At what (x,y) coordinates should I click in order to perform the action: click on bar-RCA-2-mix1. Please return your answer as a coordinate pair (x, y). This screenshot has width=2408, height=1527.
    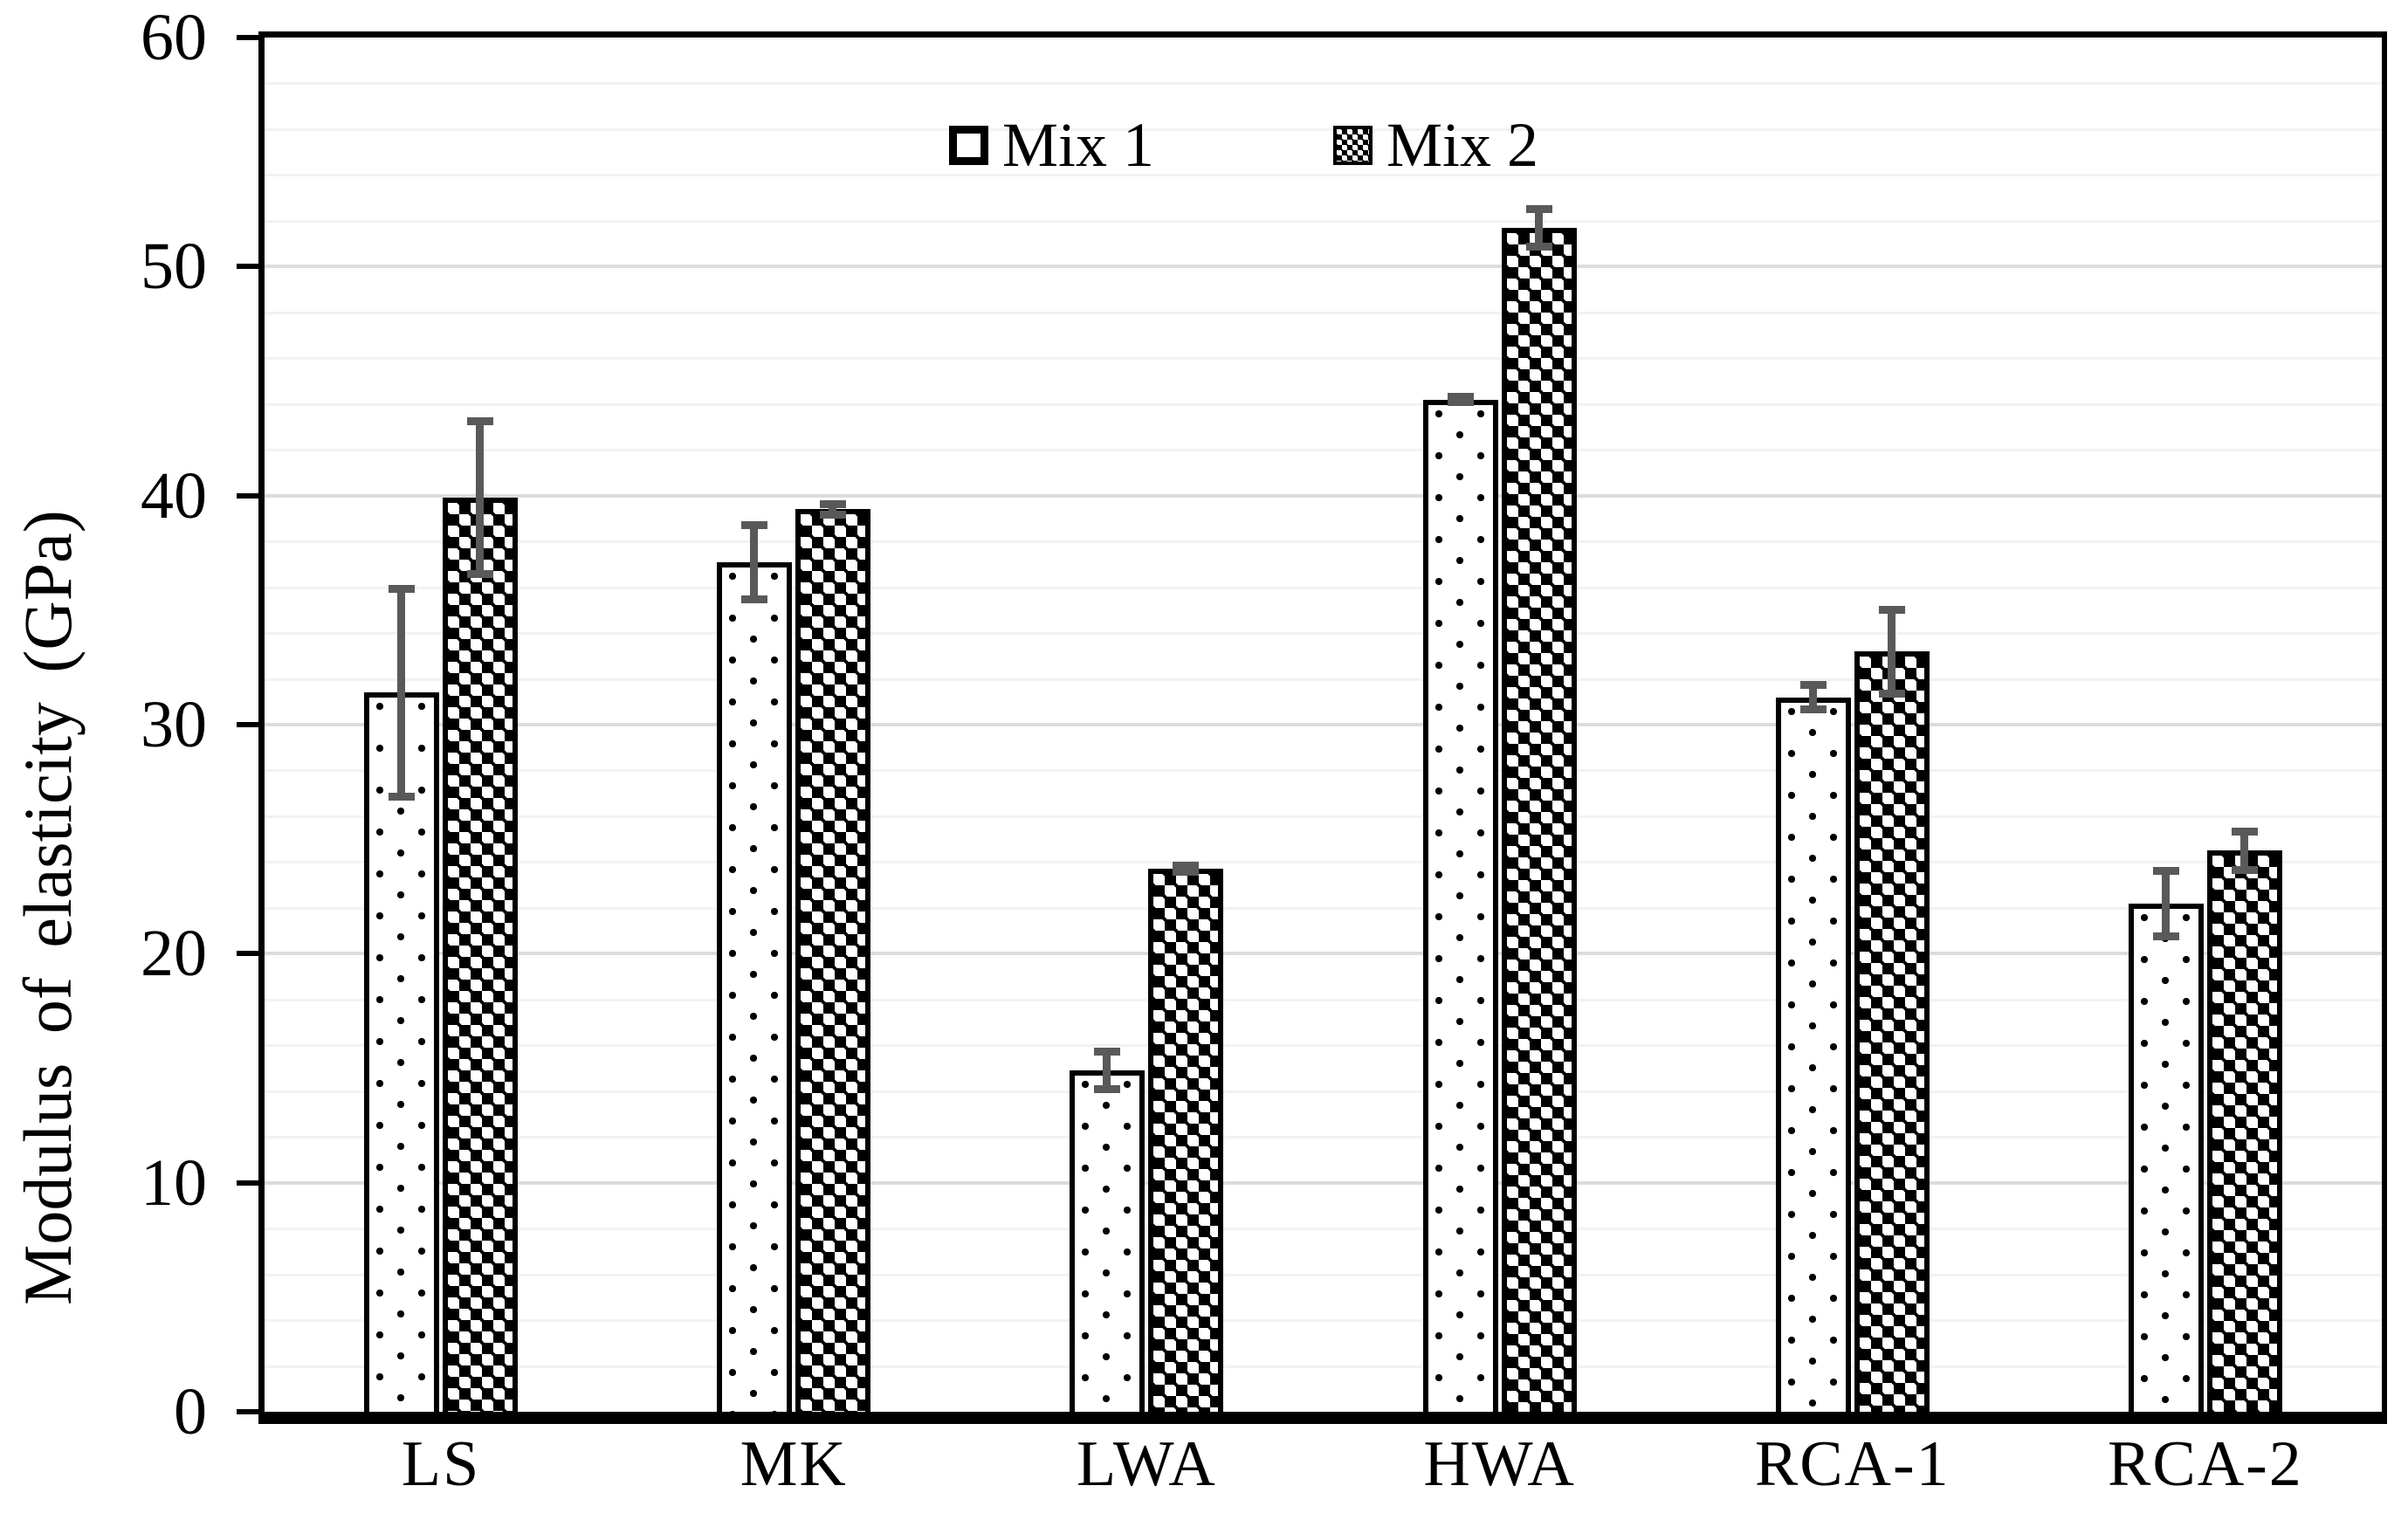
    Looking at the image, I should click on (2166, 1157).